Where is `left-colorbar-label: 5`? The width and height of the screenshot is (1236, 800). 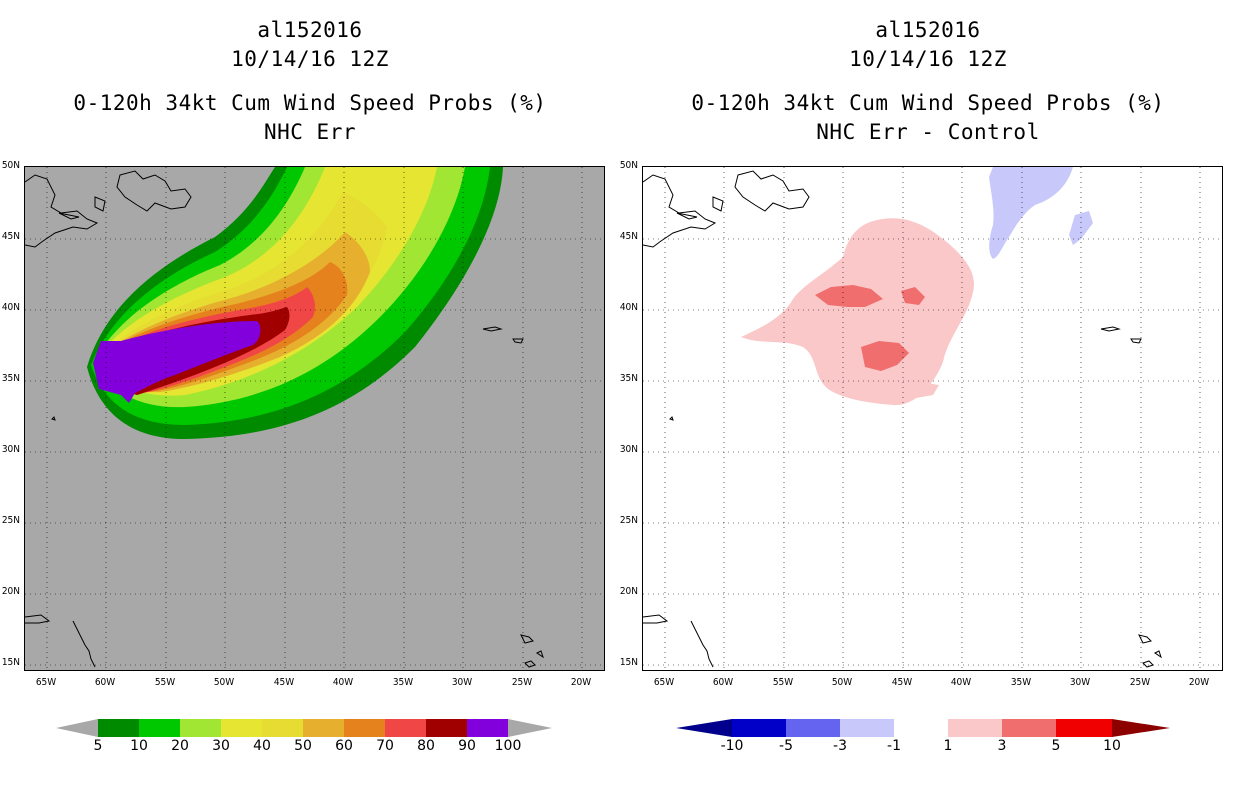
left-colorbar-label: 5 is located at coordinates (98, 746).